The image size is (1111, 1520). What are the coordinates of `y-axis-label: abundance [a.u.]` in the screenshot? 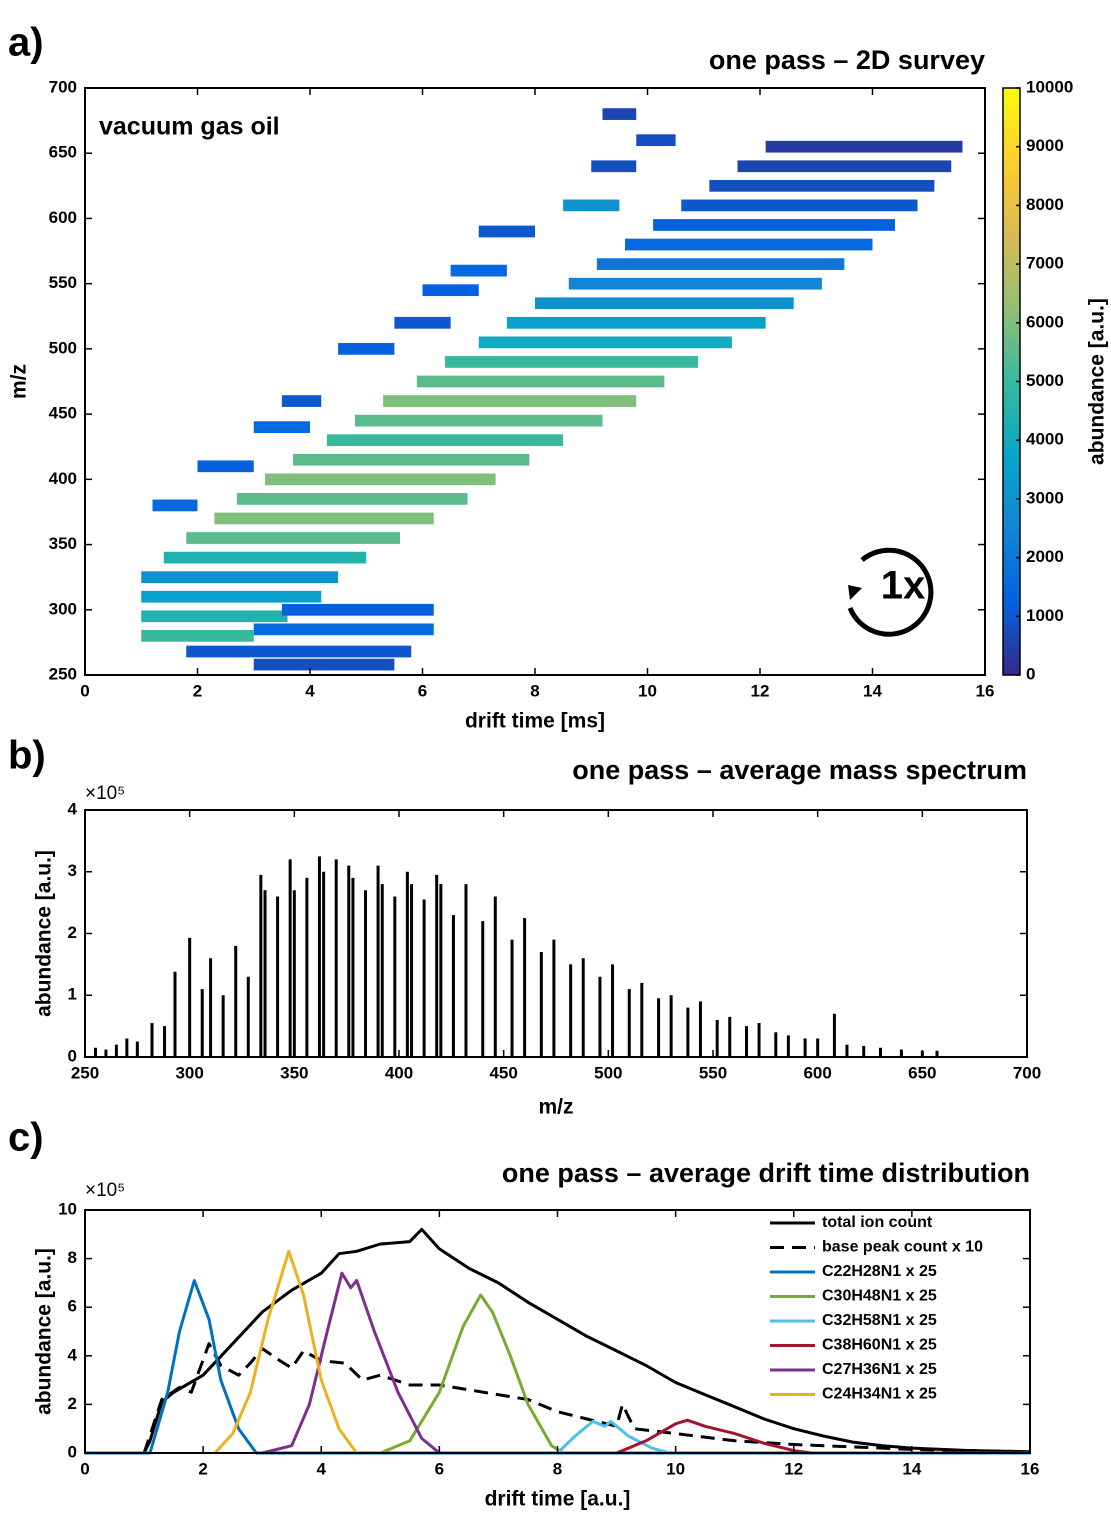 It's located at (44, 933).